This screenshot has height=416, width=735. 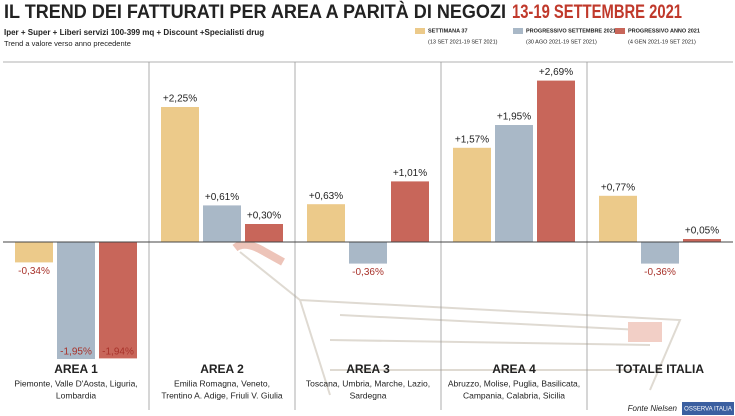 What do you see at coordinates (410, 173) in the screenshot?
I see `value-label: +1,01%` at bounding box center [410, 173].